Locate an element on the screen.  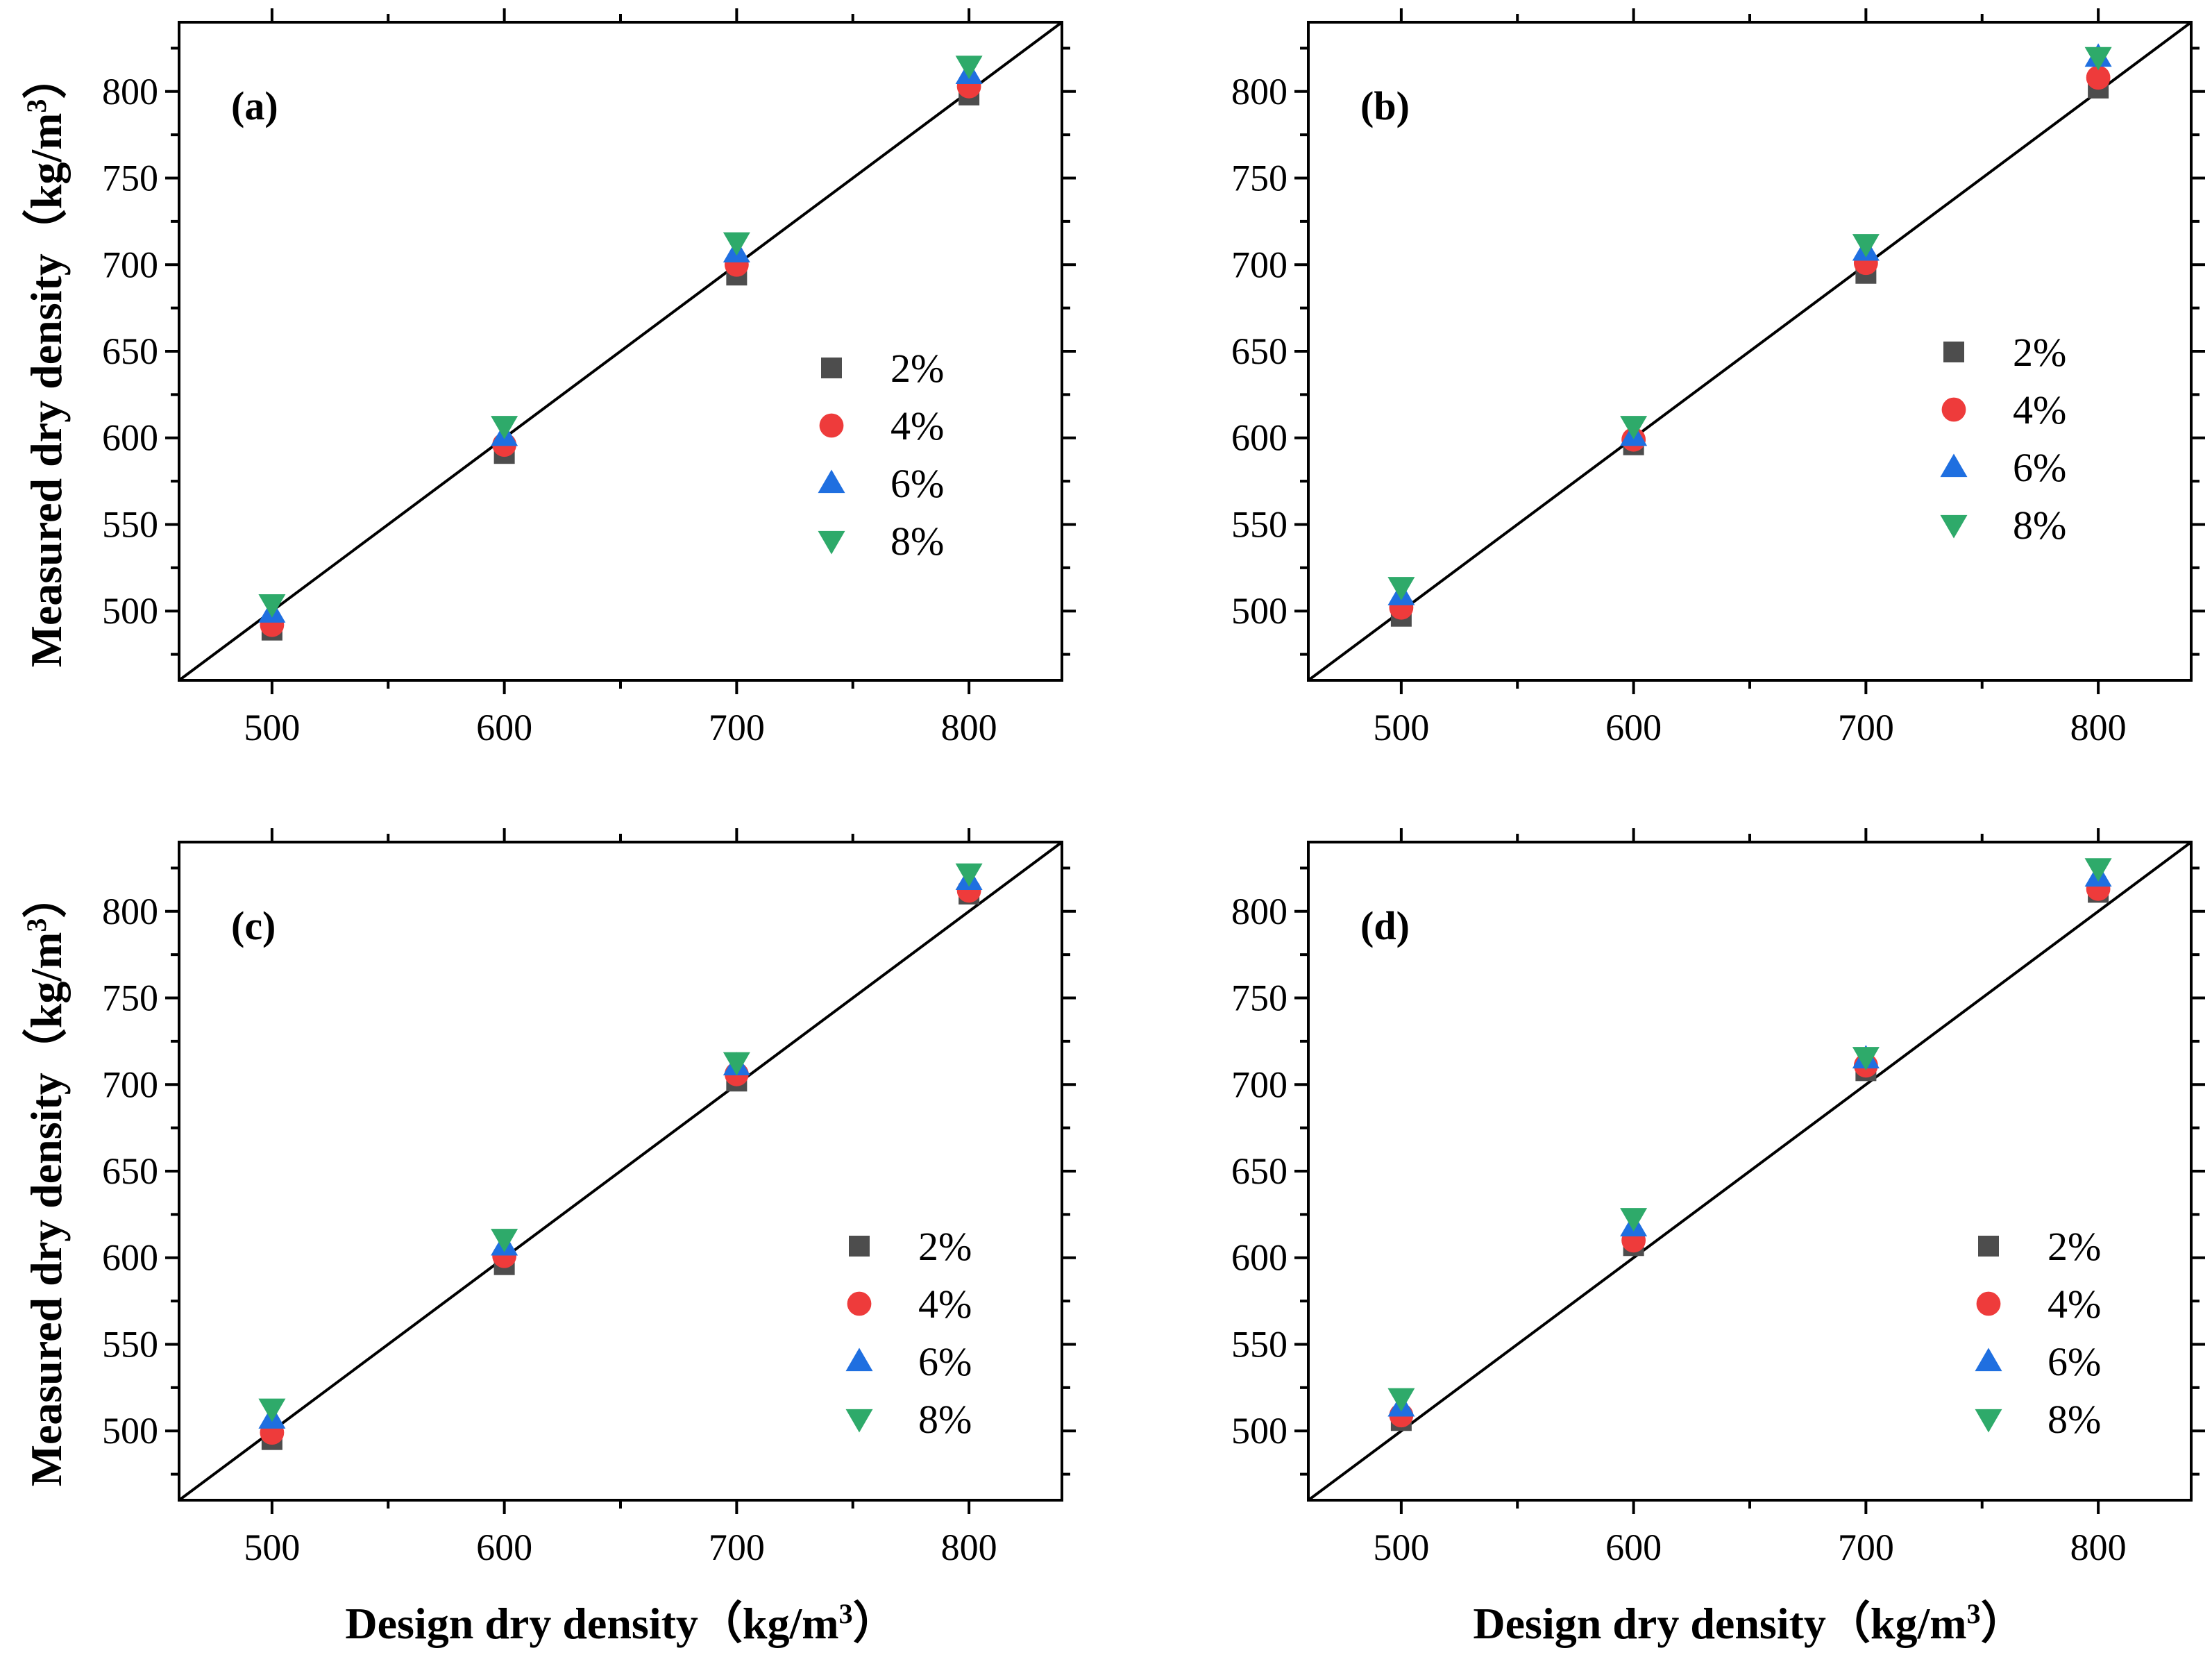
panel-label: (d) is located at coordinates (1385, 925).